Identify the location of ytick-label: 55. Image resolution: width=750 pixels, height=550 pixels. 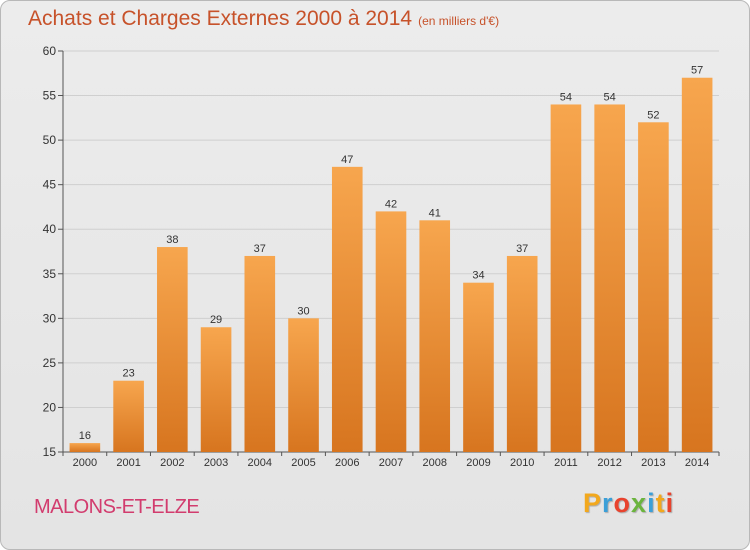
(50, 96).